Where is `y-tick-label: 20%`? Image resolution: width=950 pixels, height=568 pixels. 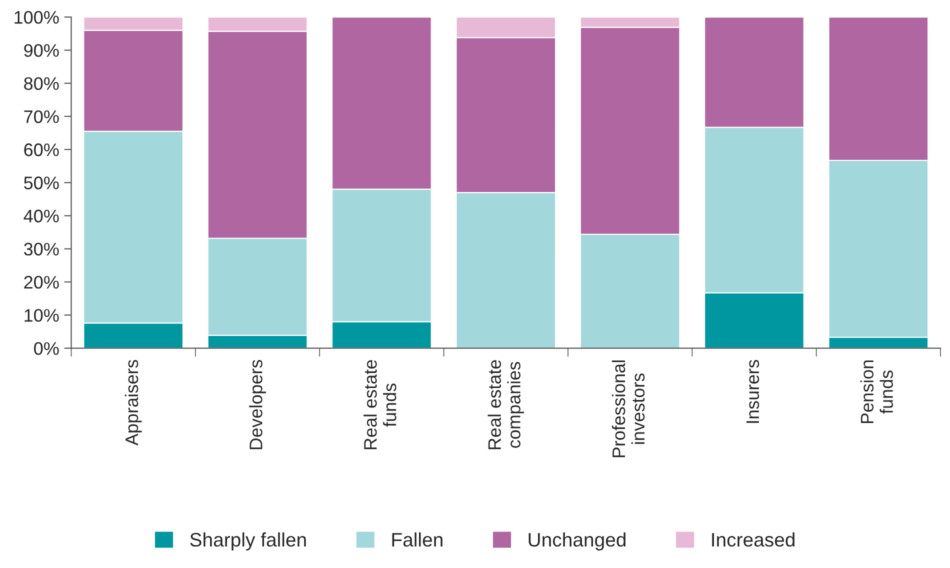
y-tick-label: 20% is located at coordinates (41, 282).